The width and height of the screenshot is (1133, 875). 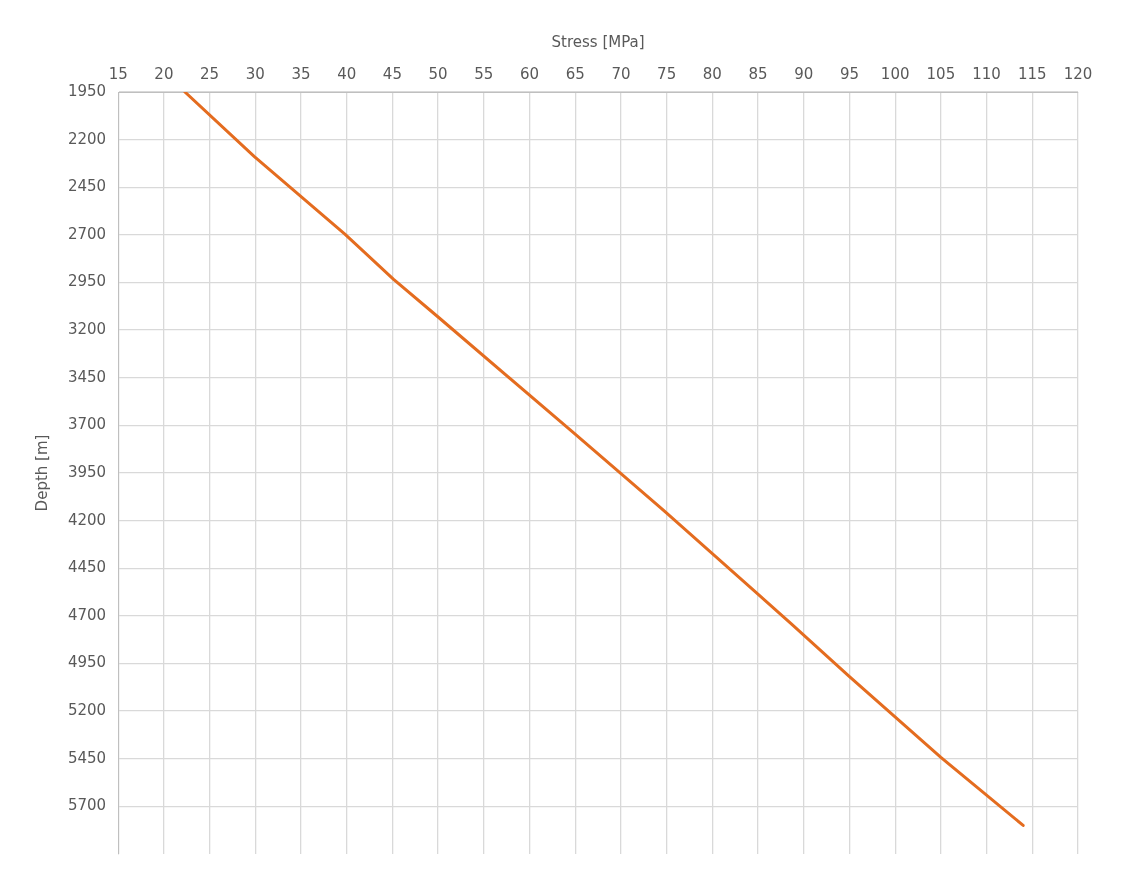 I want to click on y-tick-label: 2200, so click(x=87, y=138).